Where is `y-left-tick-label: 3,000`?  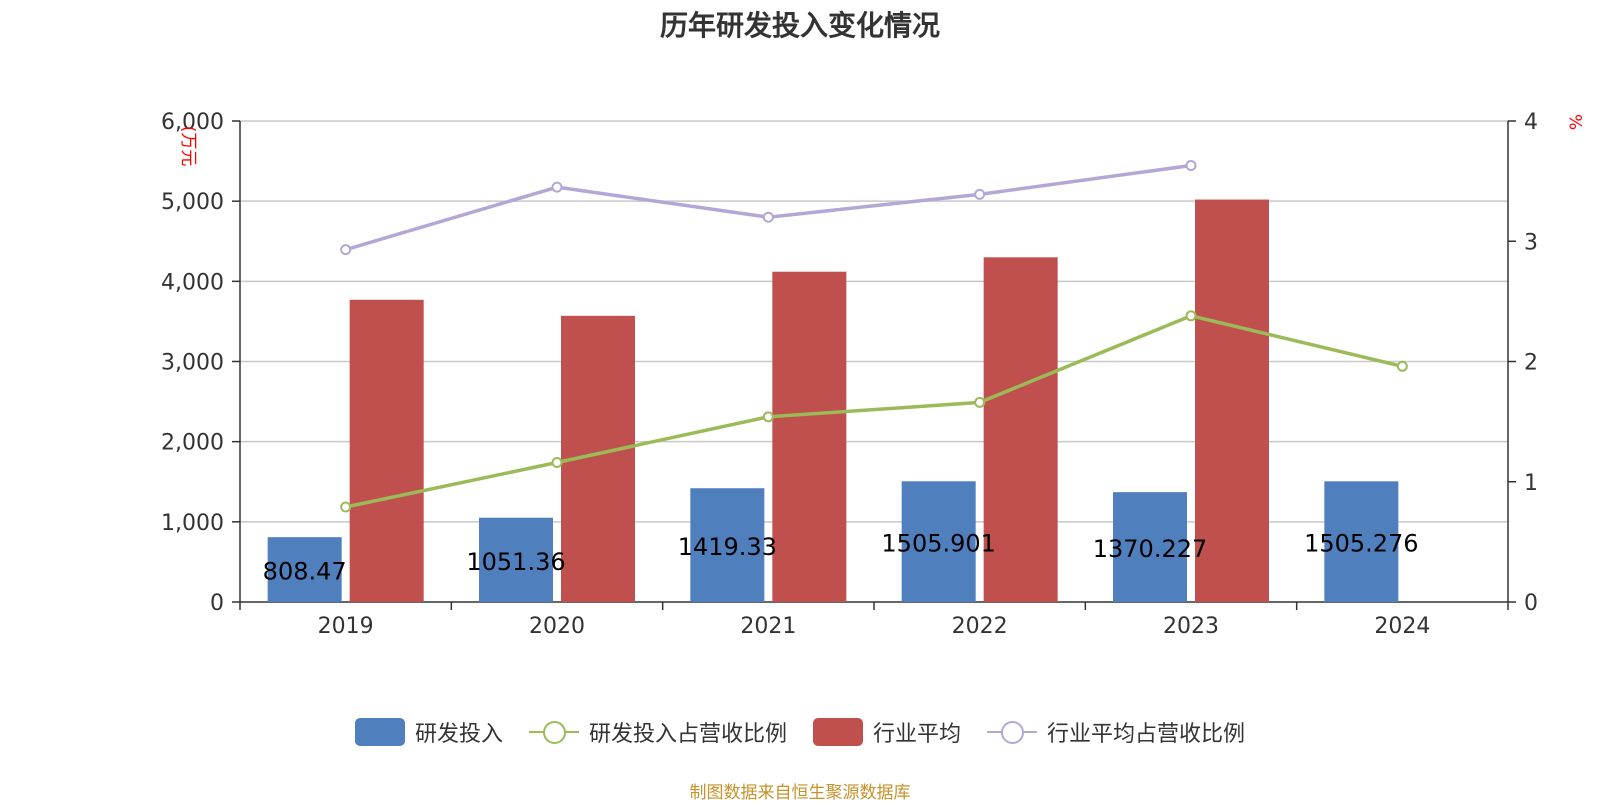
y-left-tick-label: 3,000 is located at coordinates (192, 363).